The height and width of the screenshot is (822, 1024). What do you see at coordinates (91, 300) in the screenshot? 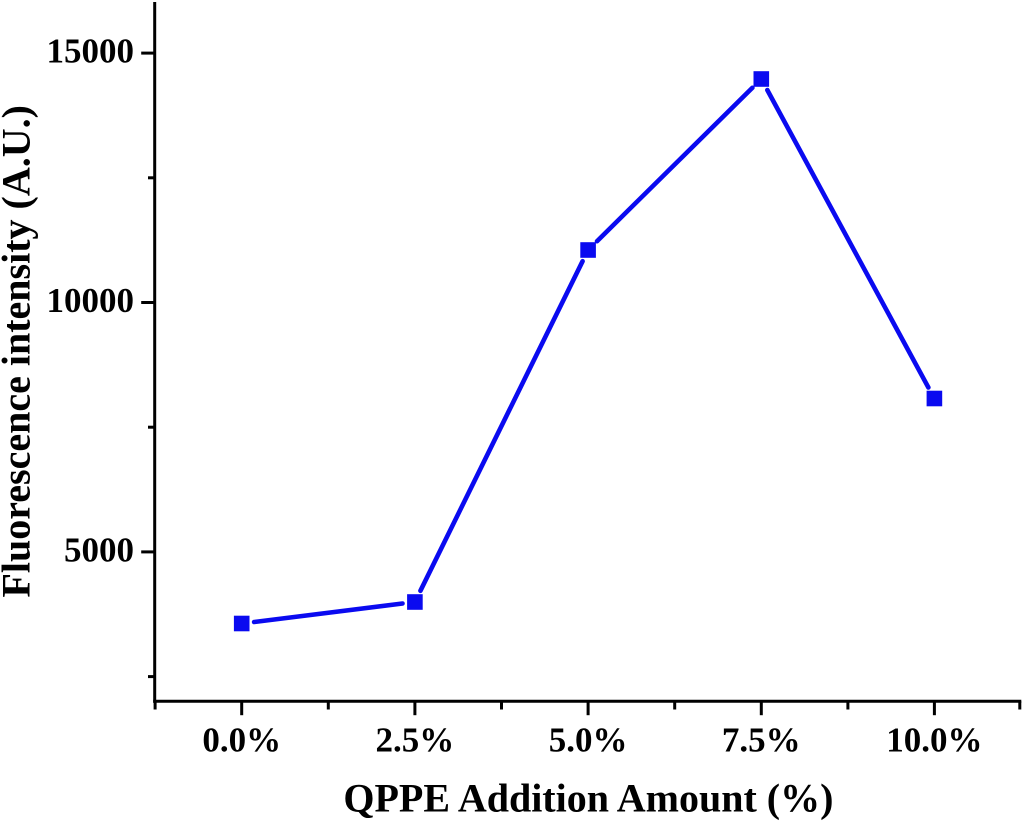
I see `svg-text: 10000` at bounding box center [91, 300].